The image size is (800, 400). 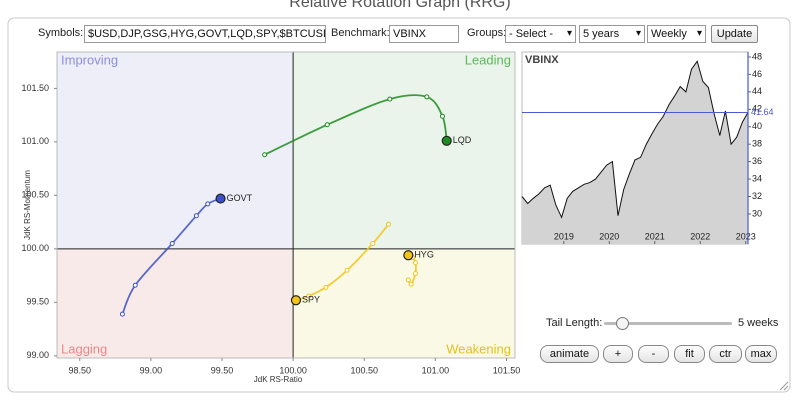 I want to click on series-label: HYG, so click(x=424, y=255).